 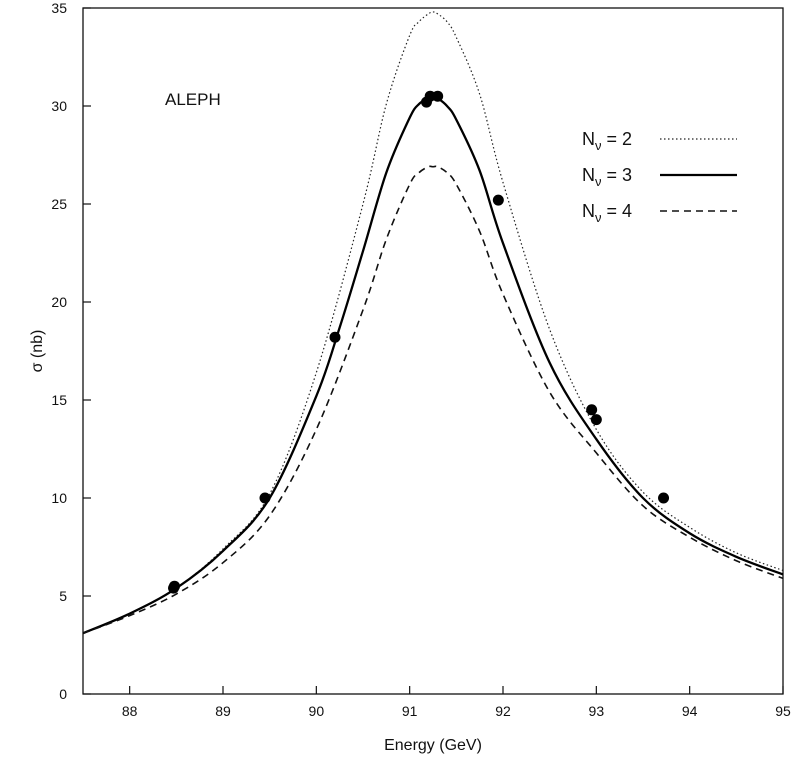 I want to click on x-axis-title: Energy (GeV), so click(x=433, y=745).